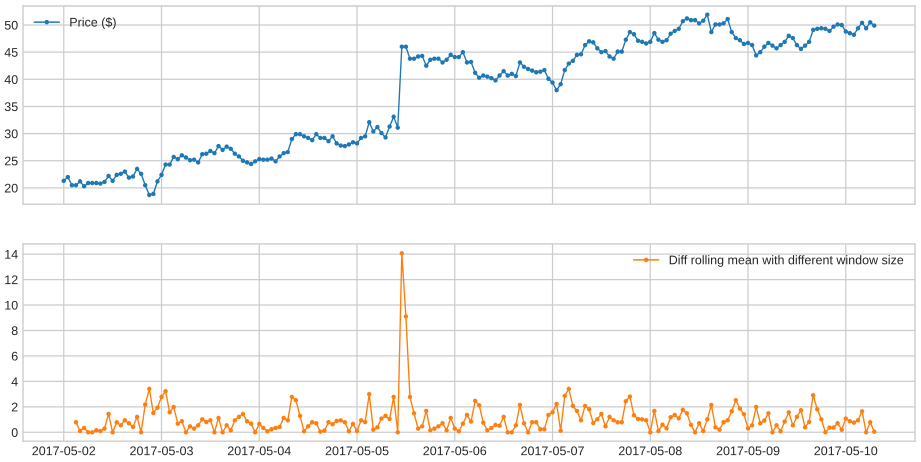 Image resolution: width=921 pixels, height=462 pixels. What do you see at coordinates (11, 107) in the screenshot?
I see `y-tick-label: 35` at bounding box center [11, 107].